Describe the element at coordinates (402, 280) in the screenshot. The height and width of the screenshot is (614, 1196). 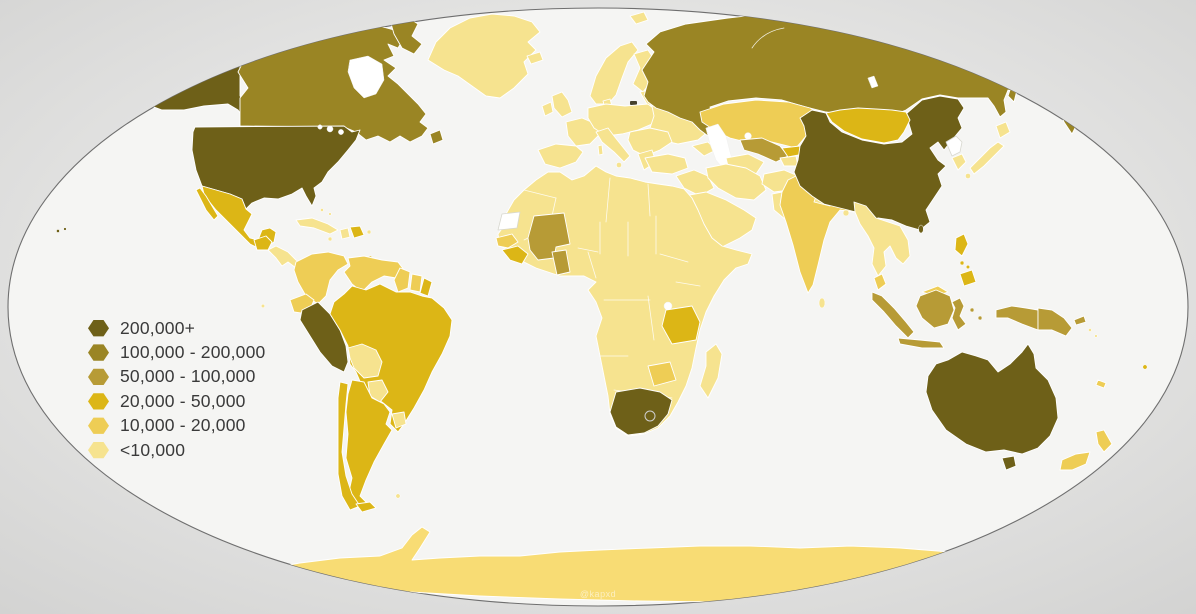
I see `country-guyana` at that location.